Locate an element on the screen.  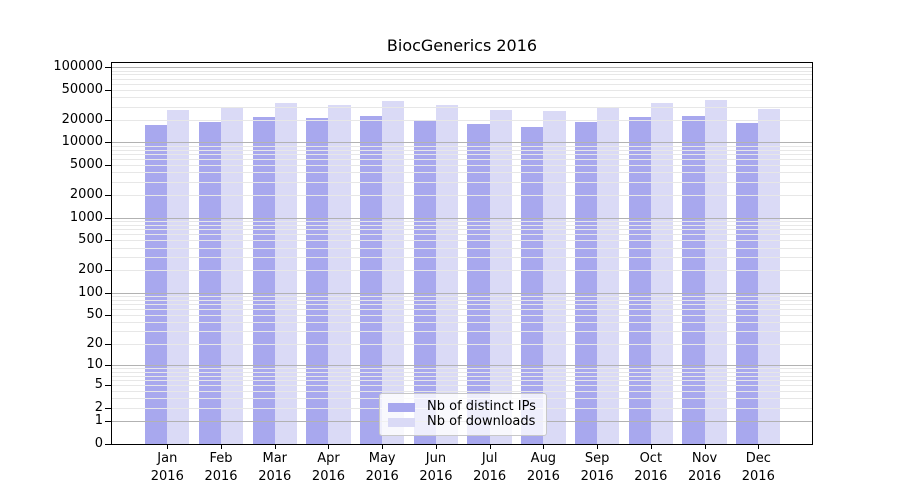
y-tick-label: 200 is located at coordinates (90, 270).